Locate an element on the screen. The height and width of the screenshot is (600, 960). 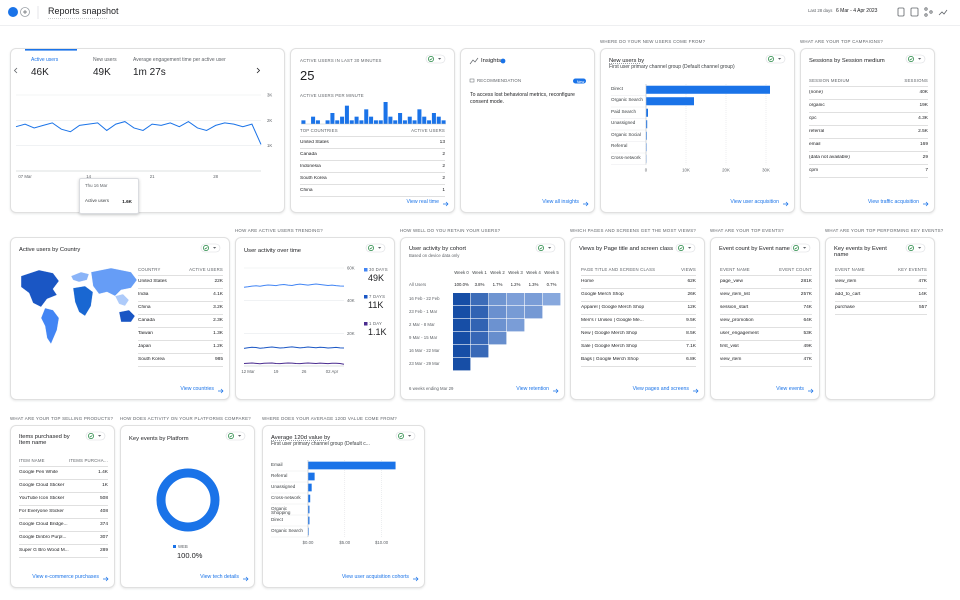
legend-name: 1 DAY is located at coordinates (376, 323).